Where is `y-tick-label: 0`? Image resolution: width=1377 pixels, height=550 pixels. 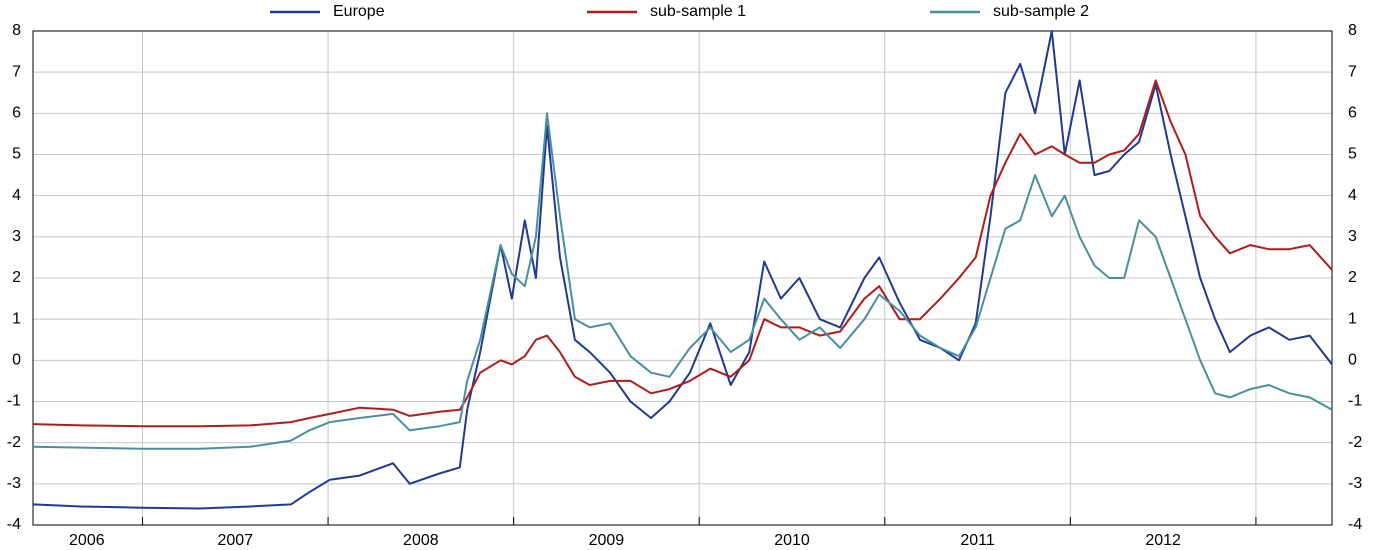 y-tick-label: 0 is located at coordinates (16, 360).